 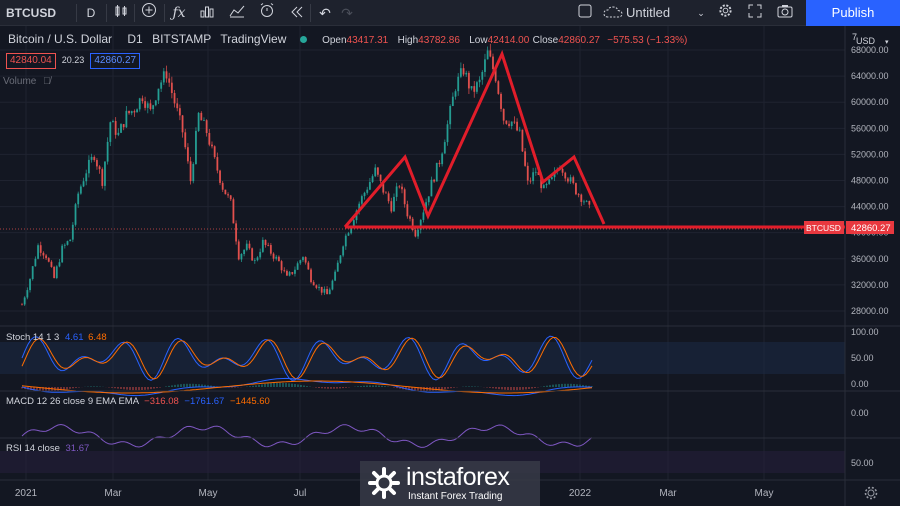 What do you see at coordinates (824, 227) in the screenshot?
I see `last-symbol-badge` at bounding box center [824, 227].